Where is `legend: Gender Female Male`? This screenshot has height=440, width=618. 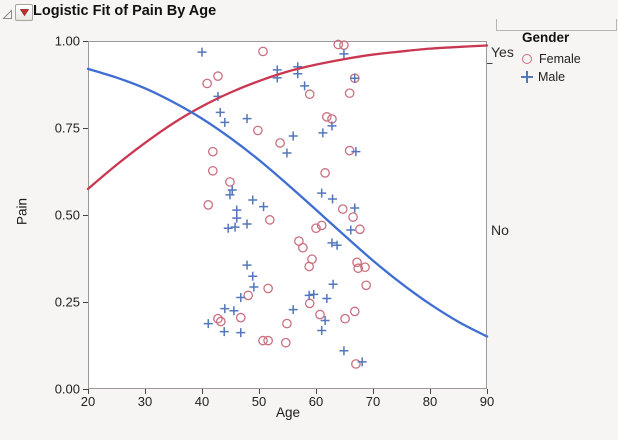 legend: Gender Female Male is located at coordinates (551, 59).